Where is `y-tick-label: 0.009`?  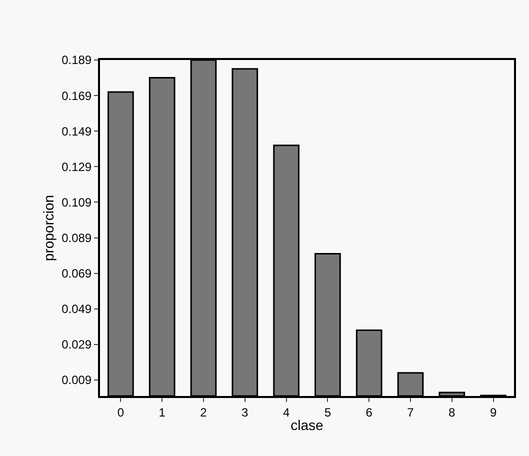
y-tick-label: 0.009 is located at coordinates (77, 380).